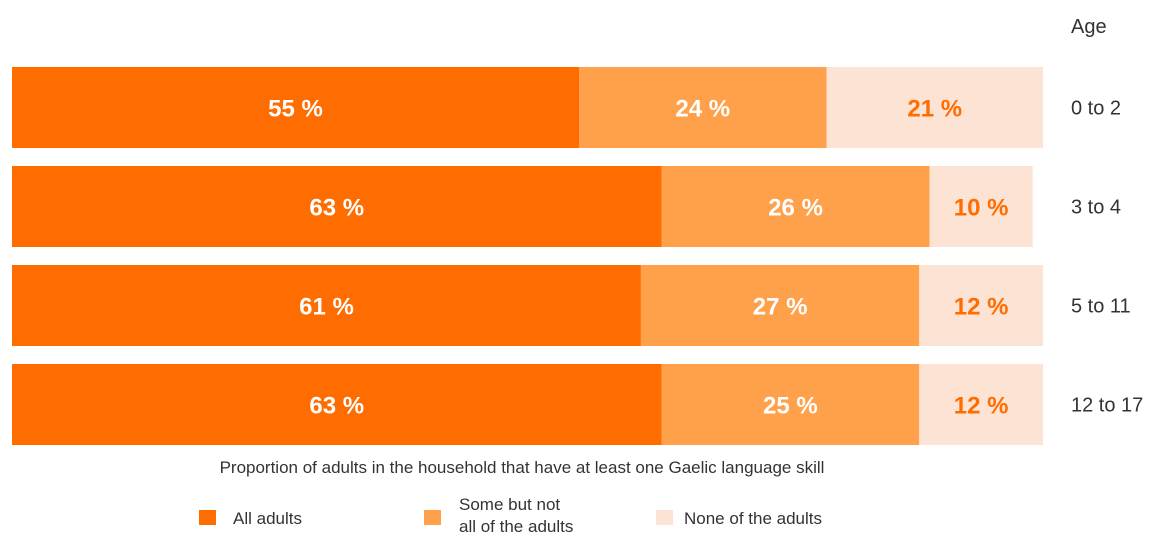 Image resolution: width=1170 pixels, height=537 pixels. Describe the element at coordinates (753, 518) in the screenshot. I see `legend-label: None of the adults` at that location.